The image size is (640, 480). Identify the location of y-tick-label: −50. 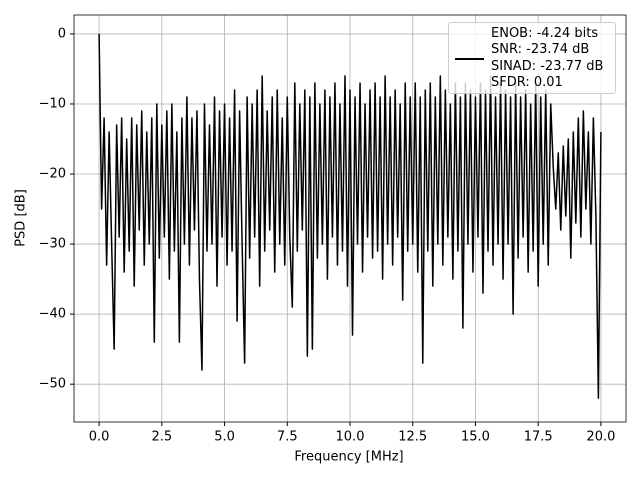
(52, 384).